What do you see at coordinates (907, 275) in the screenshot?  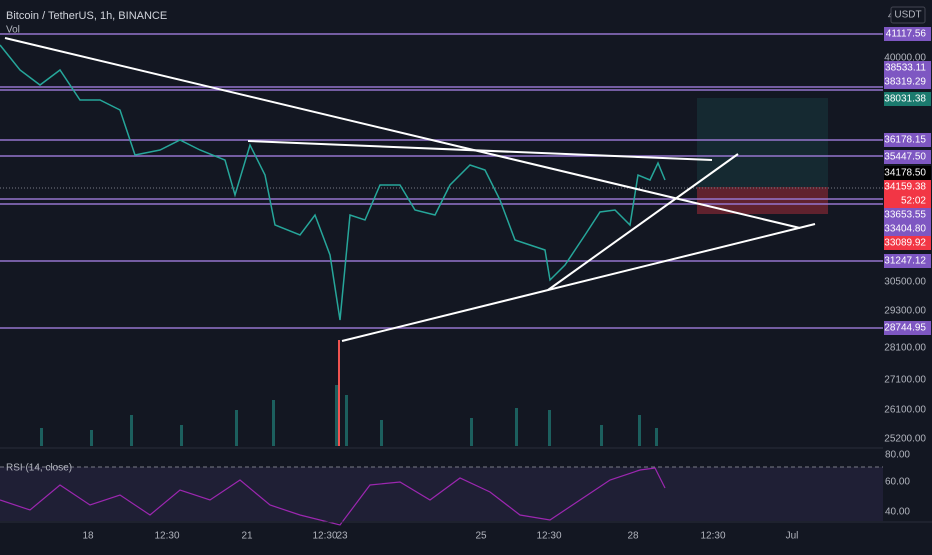 I see `price-axis` at bounding box center [907, 275].